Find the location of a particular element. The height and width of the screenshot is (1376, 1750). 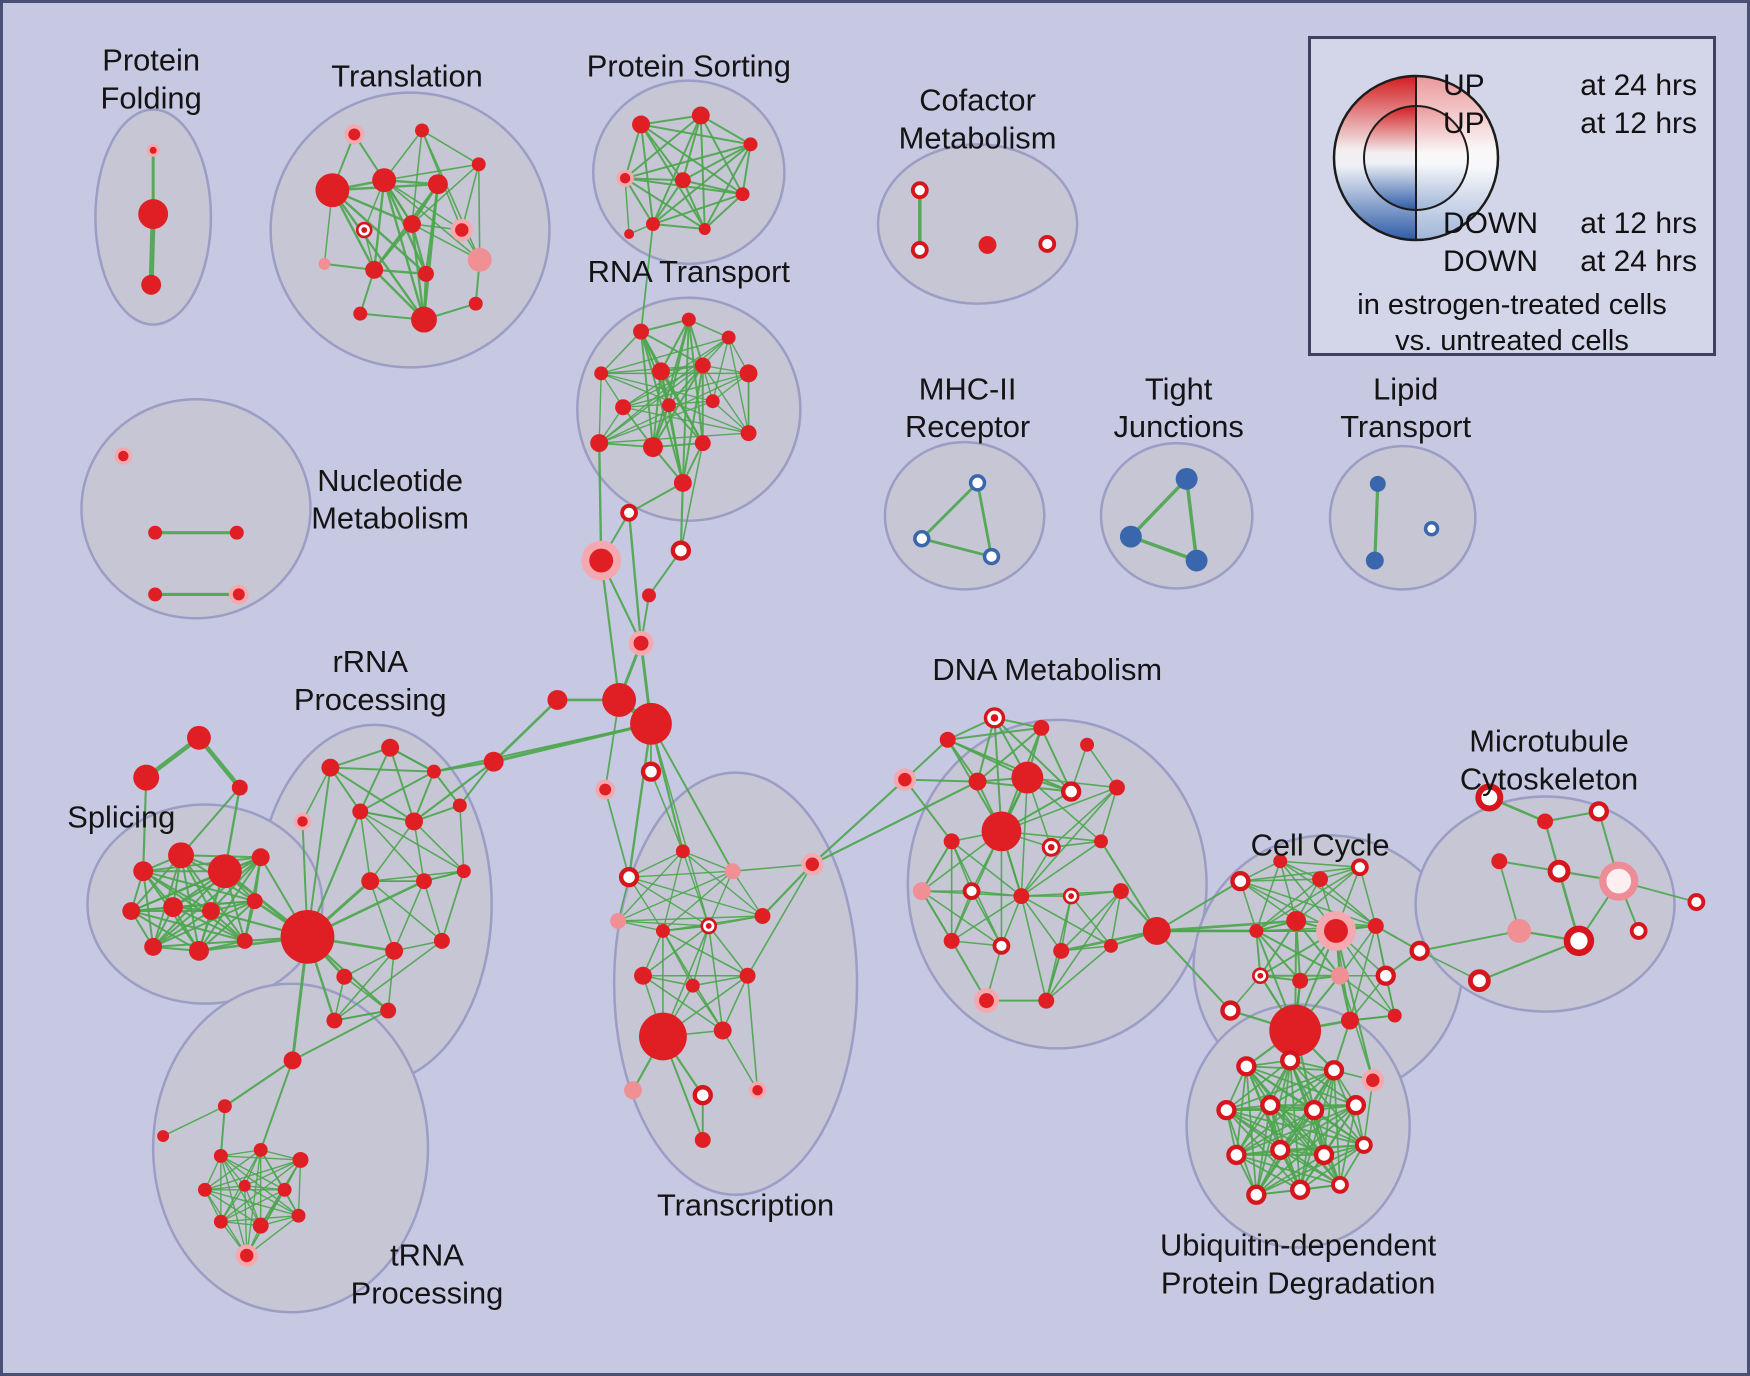

legend-up24-direction: UP is located at coordinates (1464, 85).